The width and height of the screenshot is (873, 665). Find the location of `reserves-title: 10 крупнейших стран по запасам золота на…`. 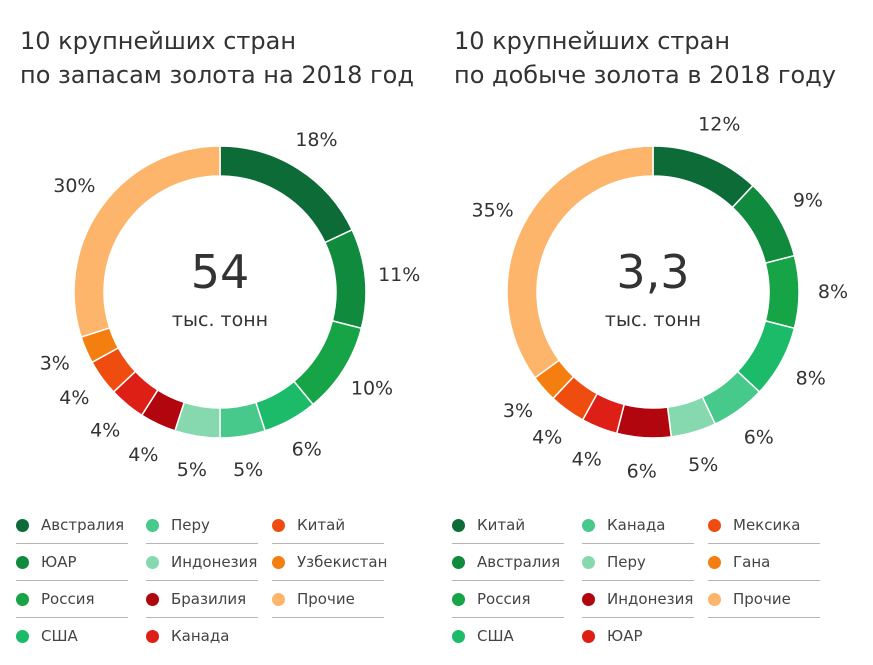

reserves-title: 10 крупнейших стран по запасам золота на… is located at coordinates (217, 58).